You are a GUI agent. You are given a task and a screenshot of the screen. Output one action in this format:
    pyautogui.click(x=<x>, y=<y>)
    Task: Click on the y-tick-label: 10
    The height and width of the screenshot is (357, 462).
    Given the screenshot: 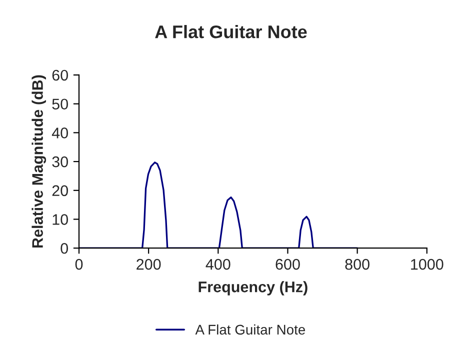 What is the action you would take?
    pyautogui.click(x=60, y=219)
    